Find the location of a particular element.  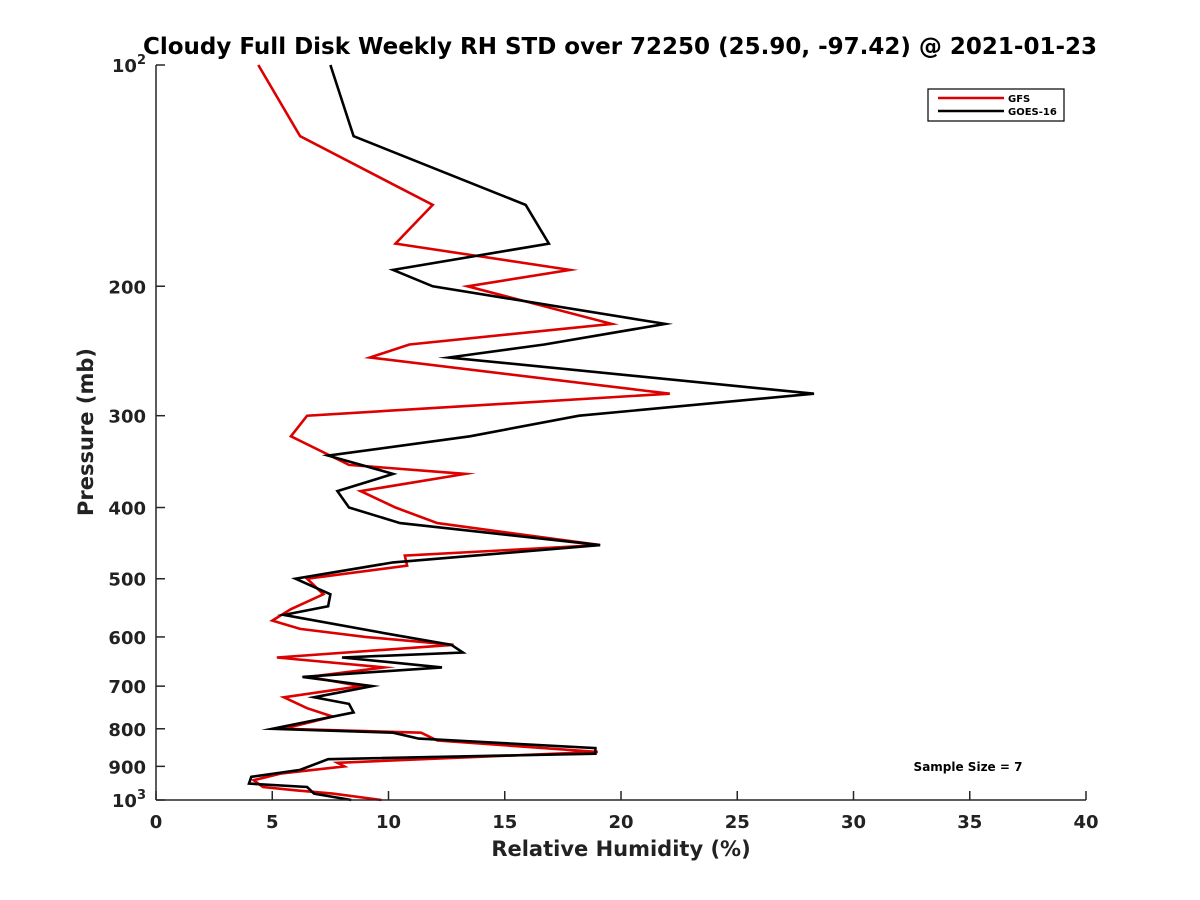

x-tick-label: 10 is located at coordinates (388, 822).